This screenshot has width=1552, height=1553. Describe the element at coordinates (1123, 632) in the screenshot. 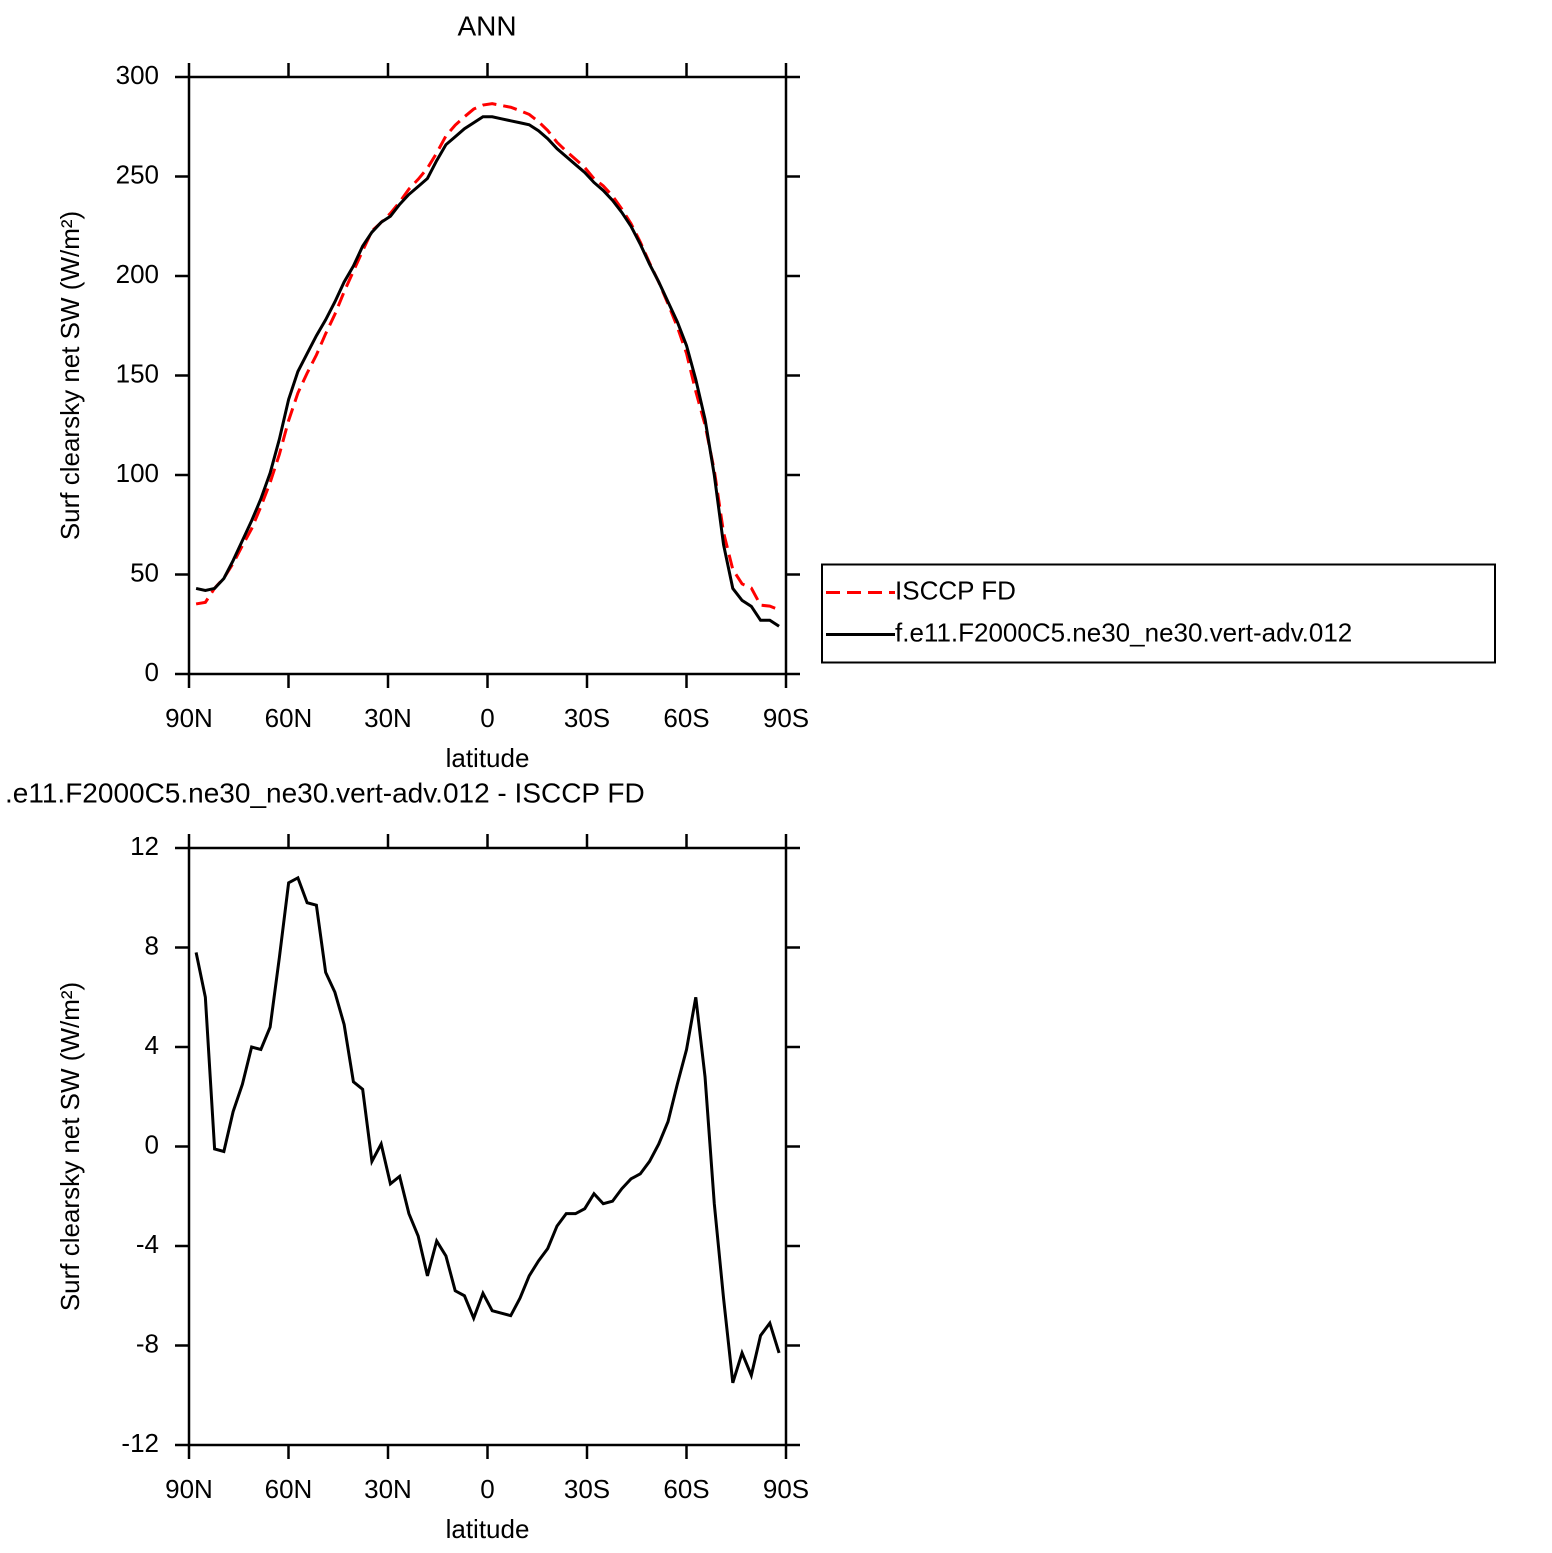

I see `legend-label: f.e11.F2000C5.ne30_ne30.vert-adv.012` at that location.